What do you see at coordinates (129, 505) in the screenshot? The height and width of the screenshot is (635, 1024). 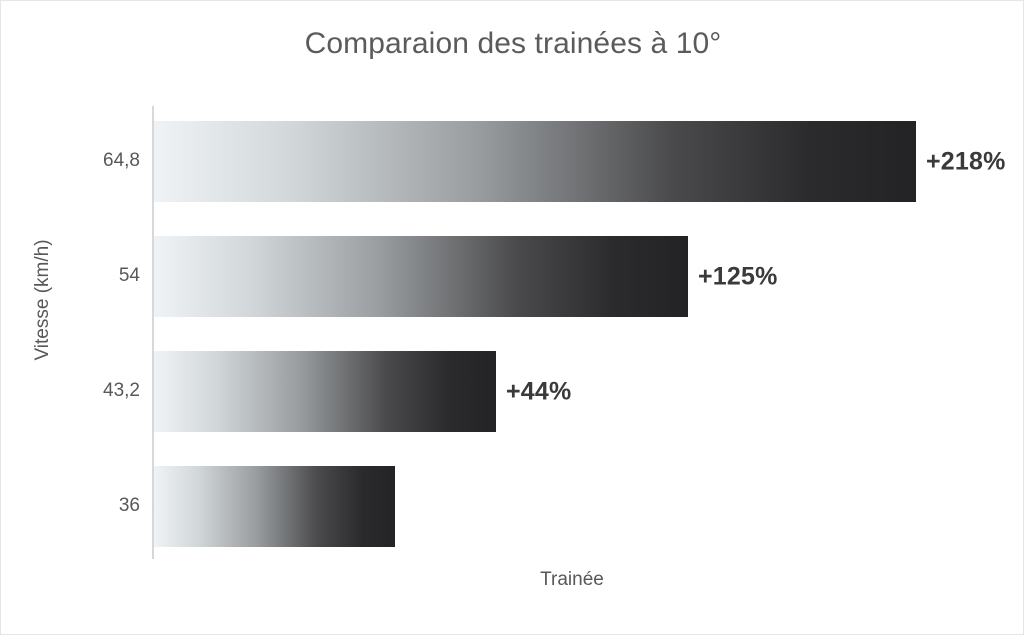 I see `y-tick-label-3: 36` at bounding box center [129, 505].